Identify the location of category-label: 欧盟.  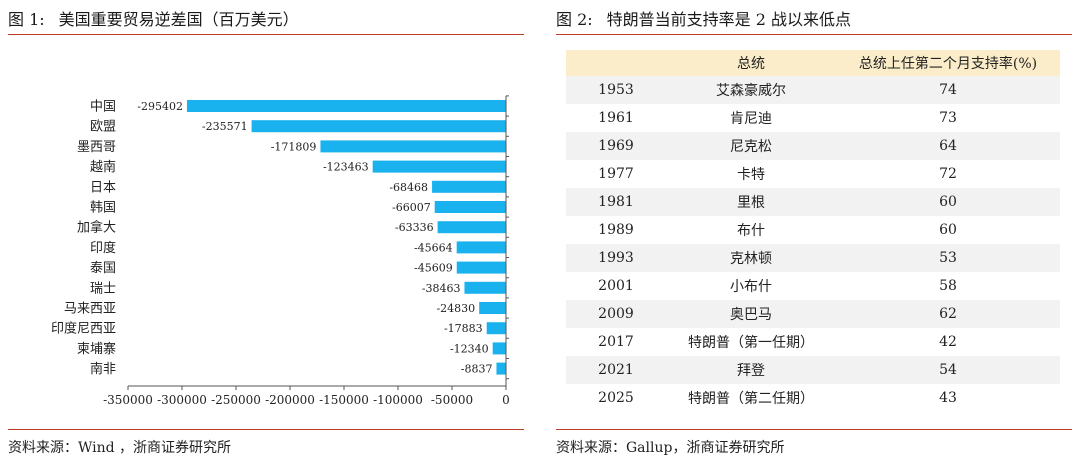
(103, 127).